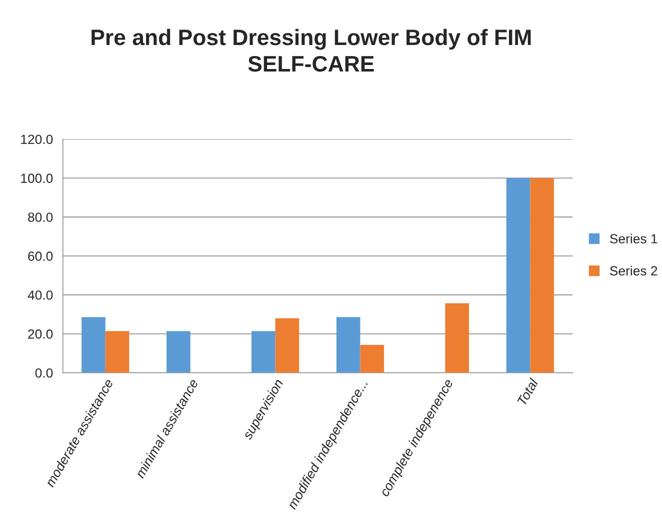 Image resolution: width=662 pixels, height=525 pixels. What do you see at coordinates (311, 50) in the screenshot?
I see `chart-title: Pre and Post Dressing Lower Body of FIM SELF-CARE` at bounding box center [311, 50].